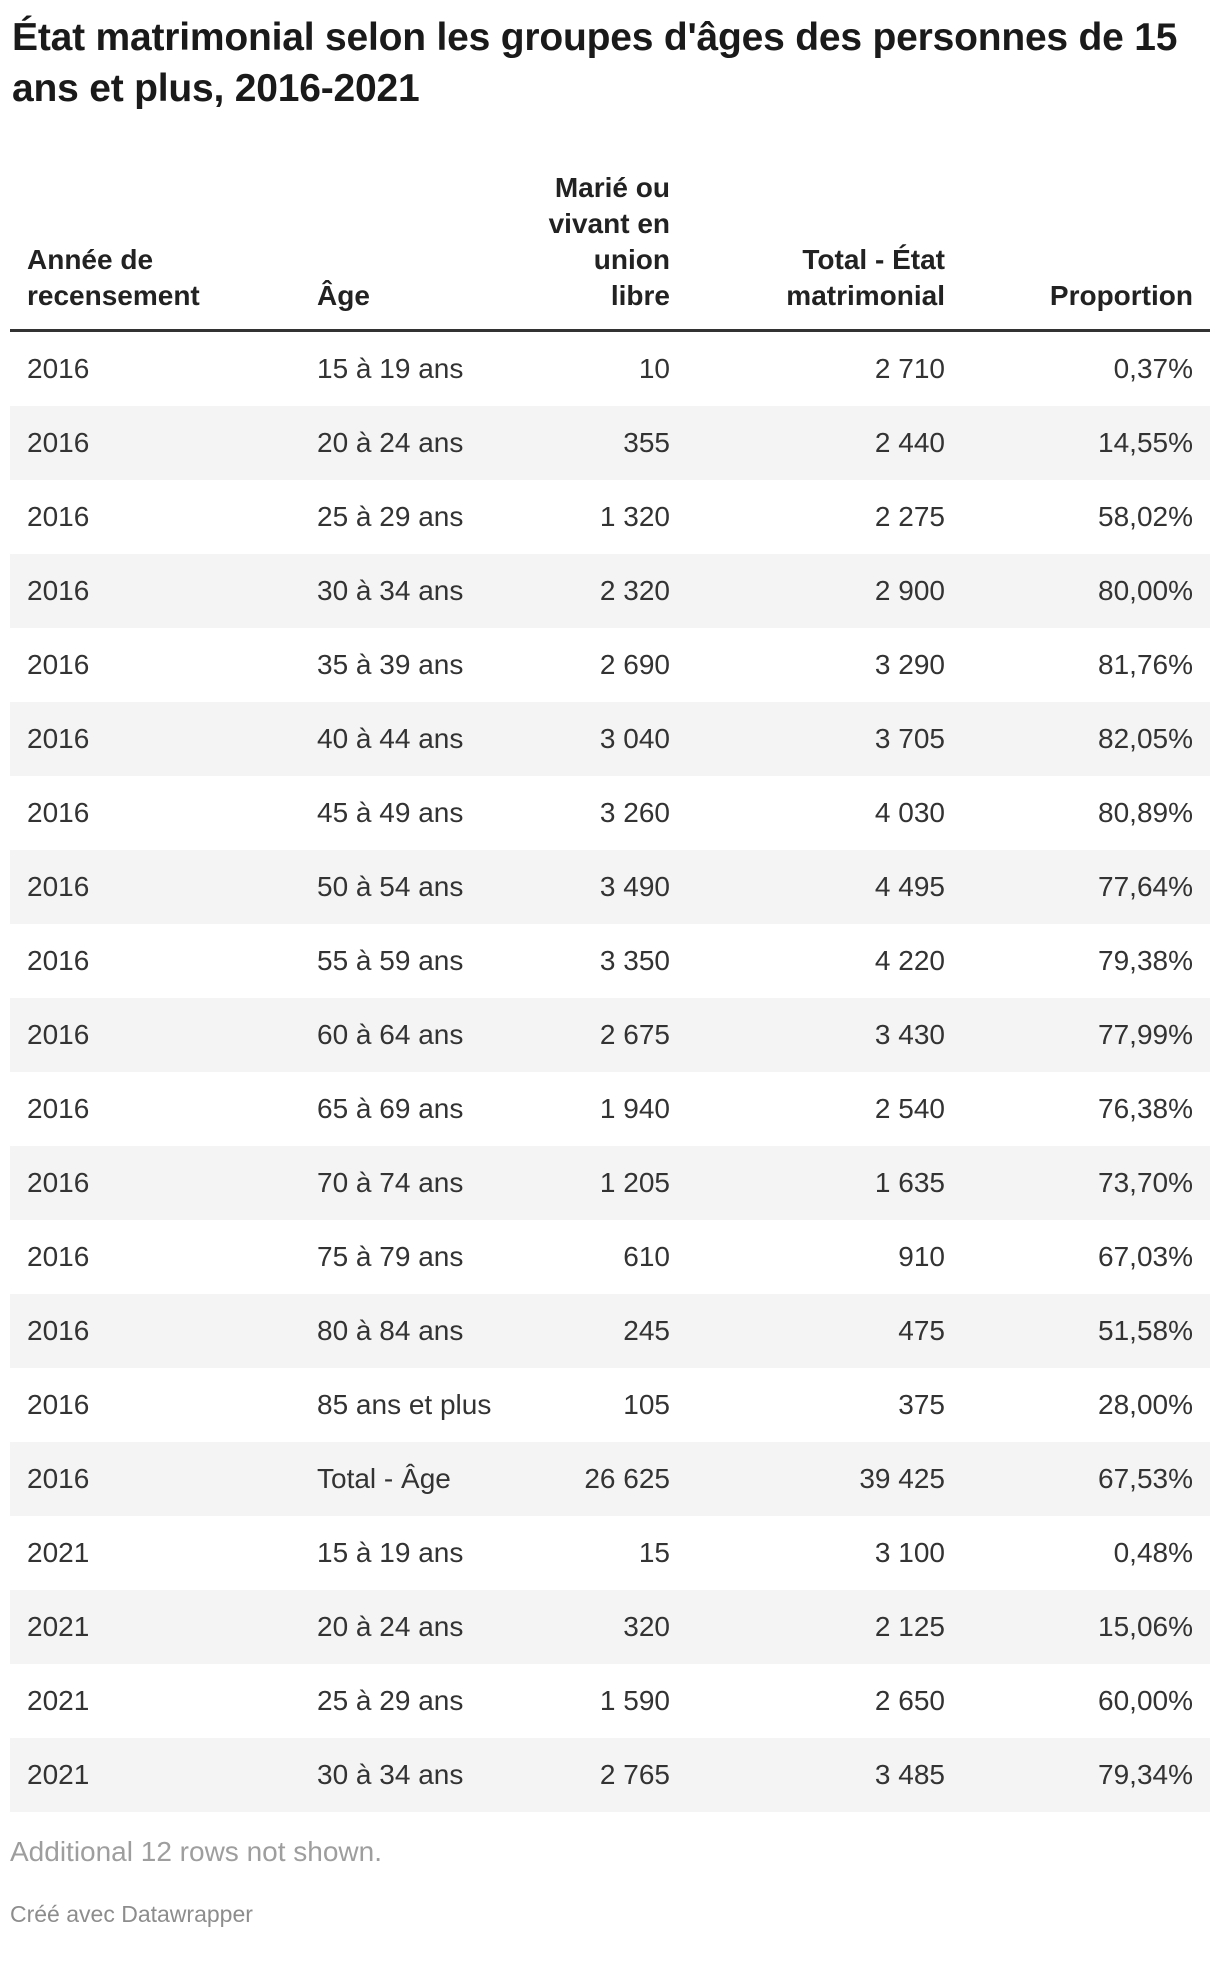  What do you see at coordinates (1145, 960) in the screenshot?
I see `cell-proportion: 79,38%` at bounding box center [1145, 960].